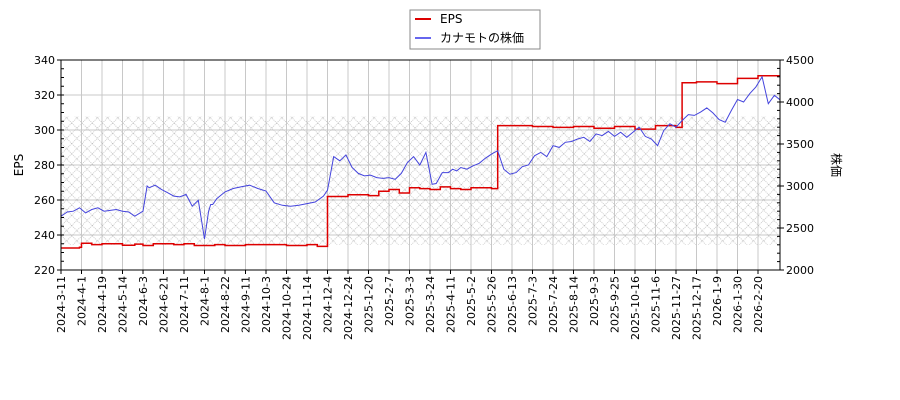 This screenshot has height=400, width=900. I want to click on x-tick-label: 2024-9-11, so click(246, 304).